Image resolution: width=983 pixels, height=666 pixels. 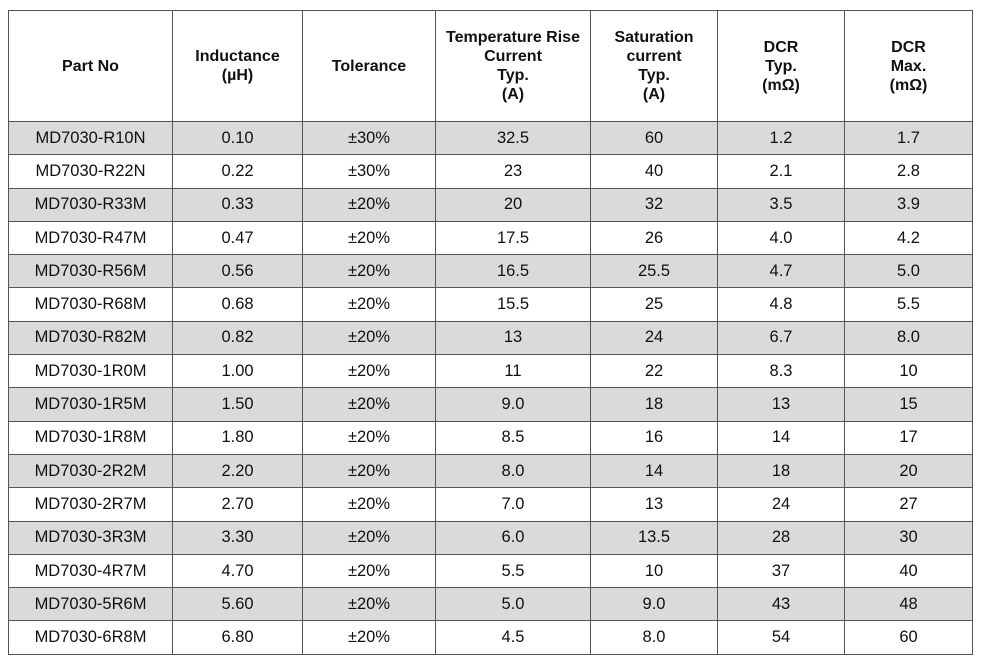 I want to click on cell-dcr-max: 5.0, so click(x=908, y=271).